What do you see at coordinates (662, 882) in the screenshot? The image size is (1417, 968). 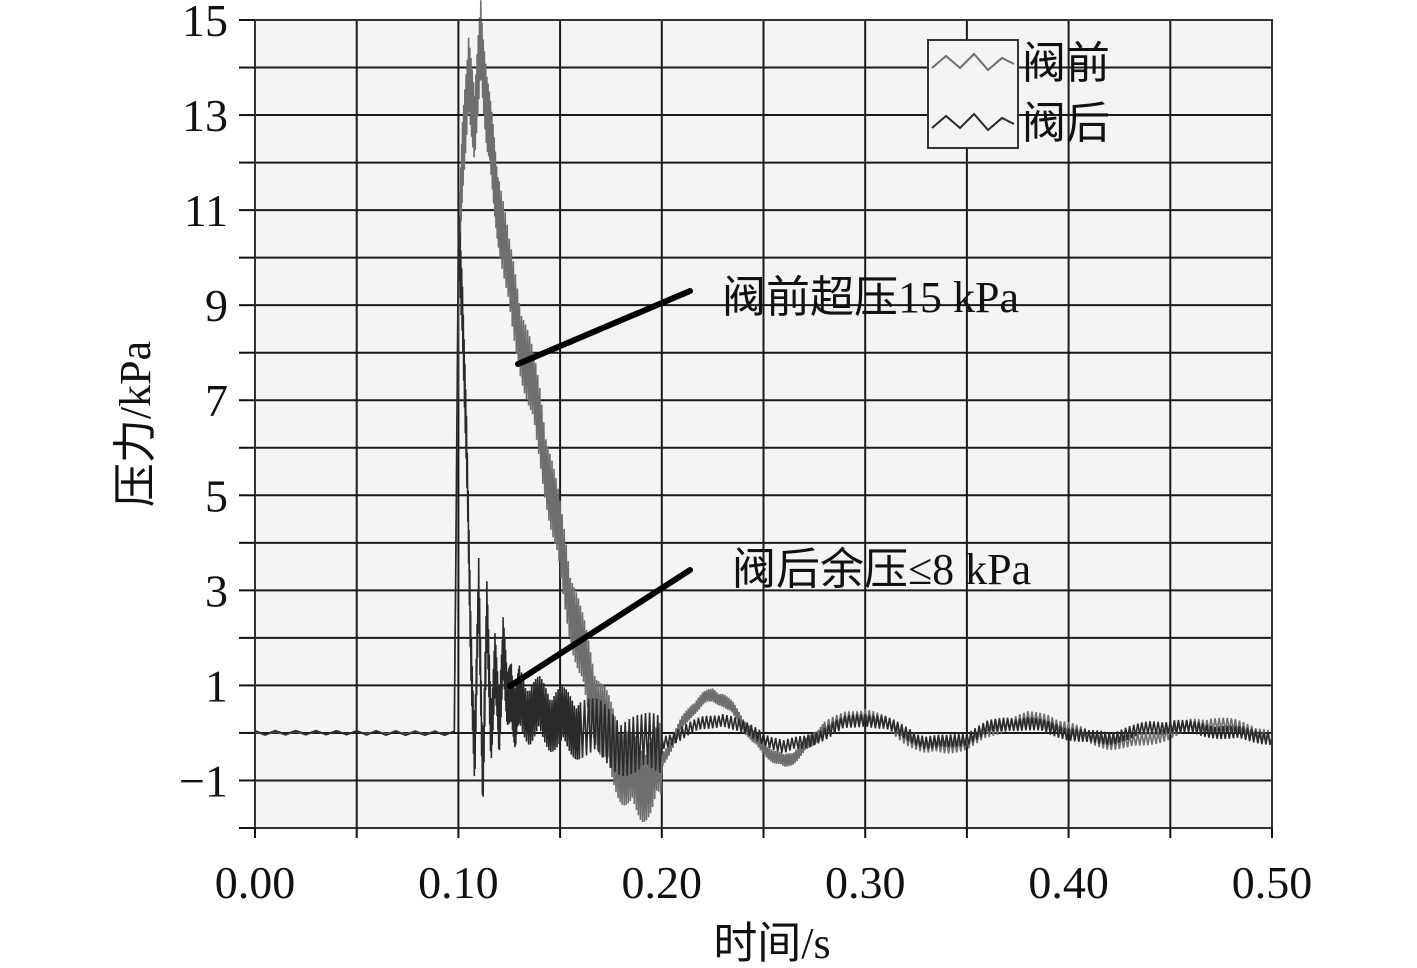 I see `x-tick-label: 0.20` at bounding box center [662, 882].